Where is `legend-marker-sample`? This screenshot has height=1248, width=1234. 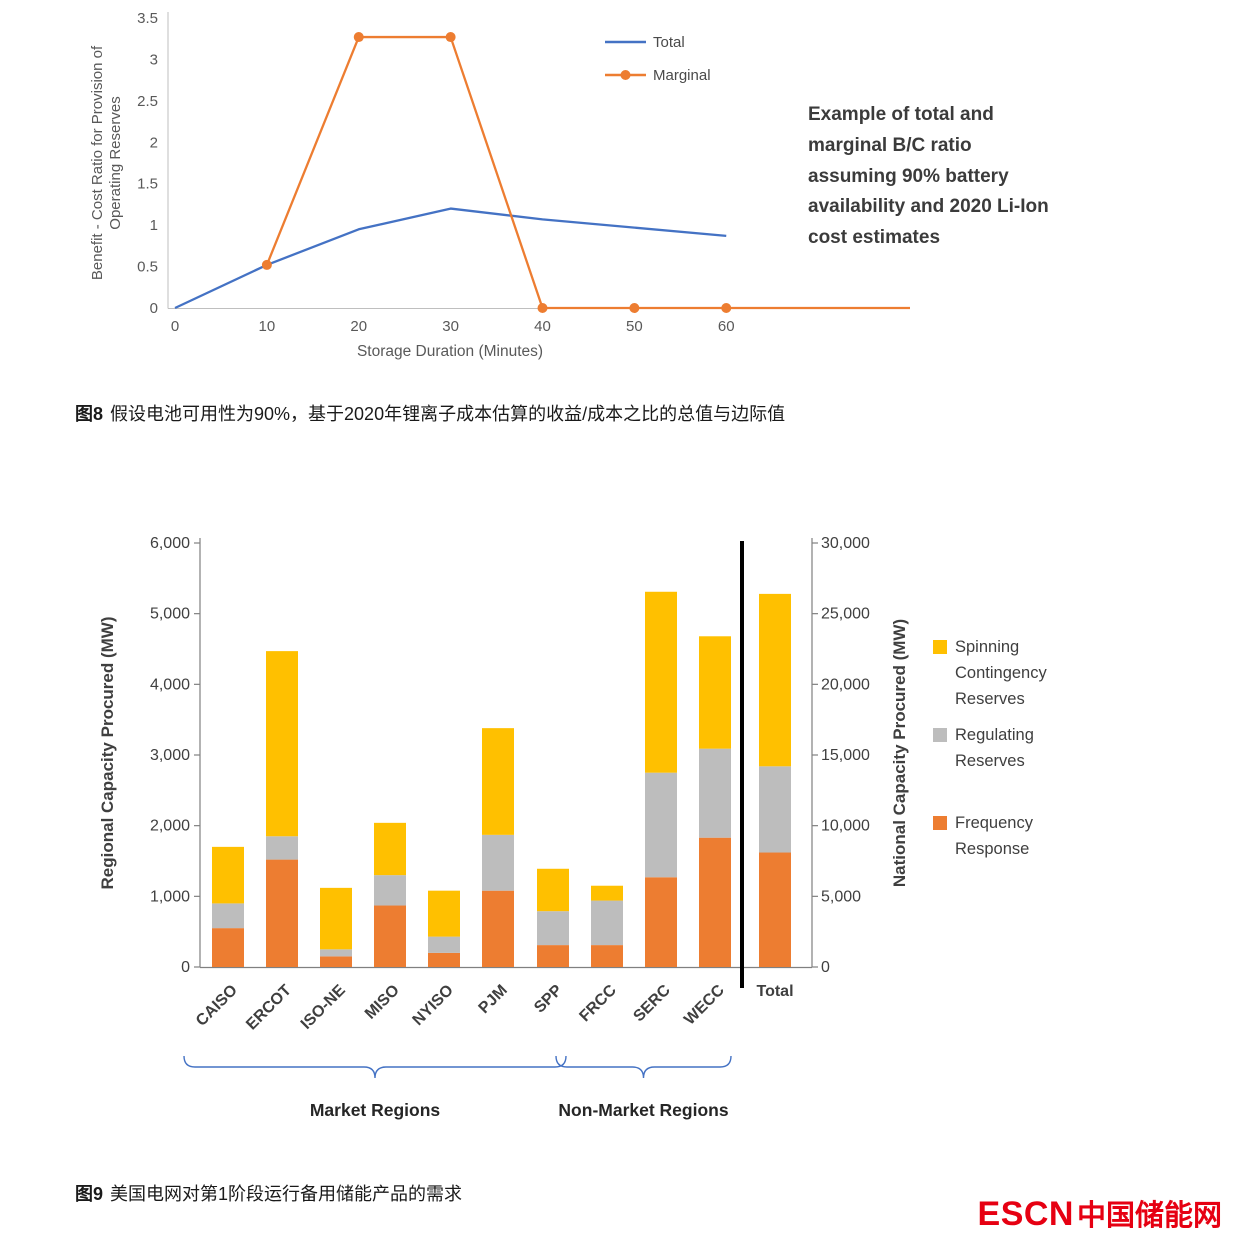 legend-marker-sample is located at coordinates (625, 75).